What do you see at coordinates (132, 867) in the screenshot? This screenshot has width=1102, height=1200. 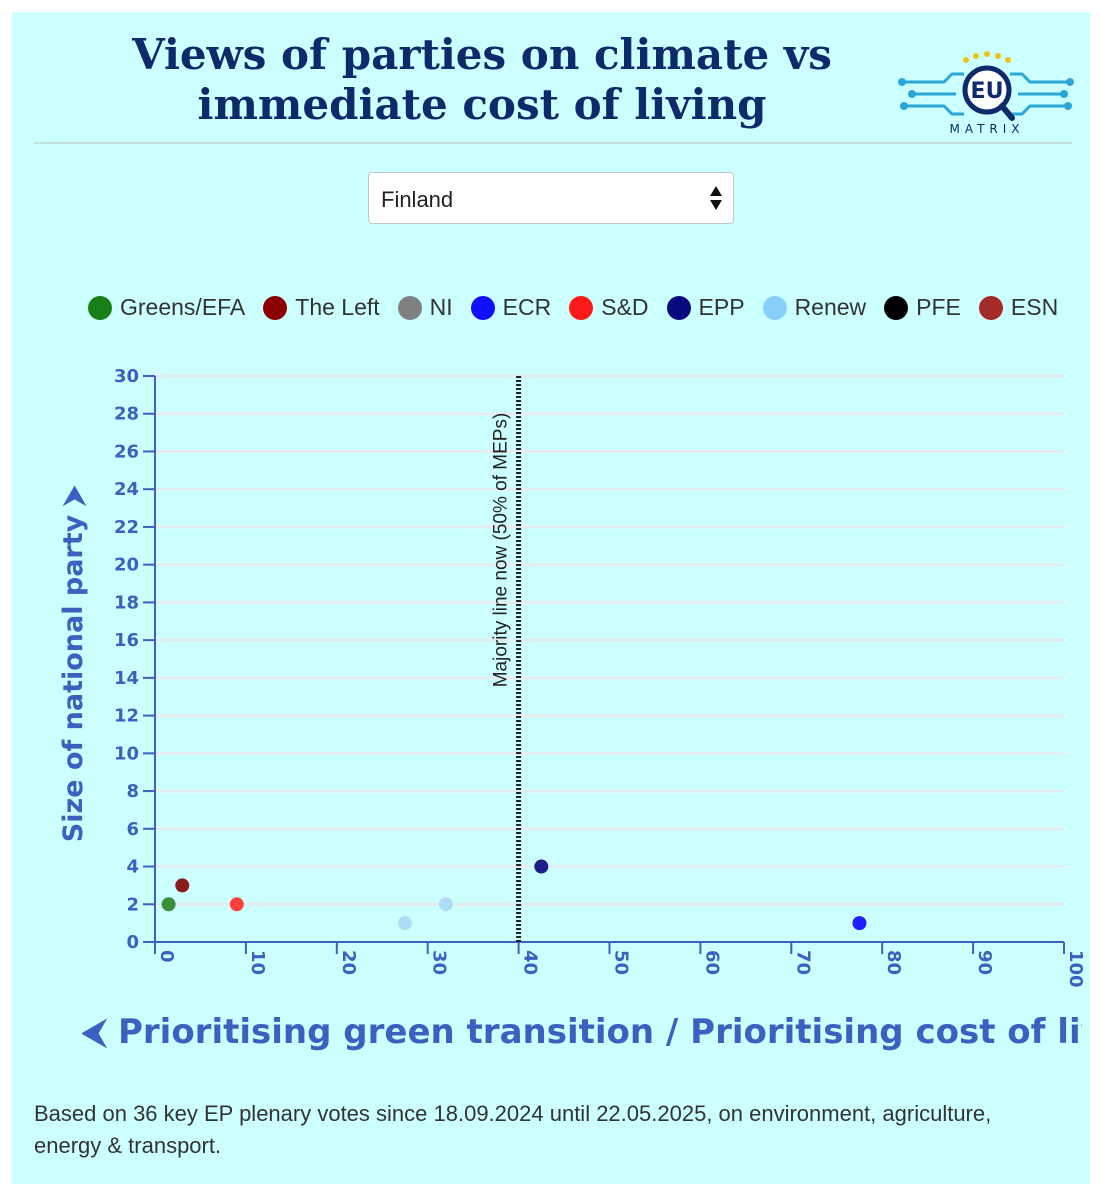 I see `y-tick-label: 4` at bounding box center [132, 867].